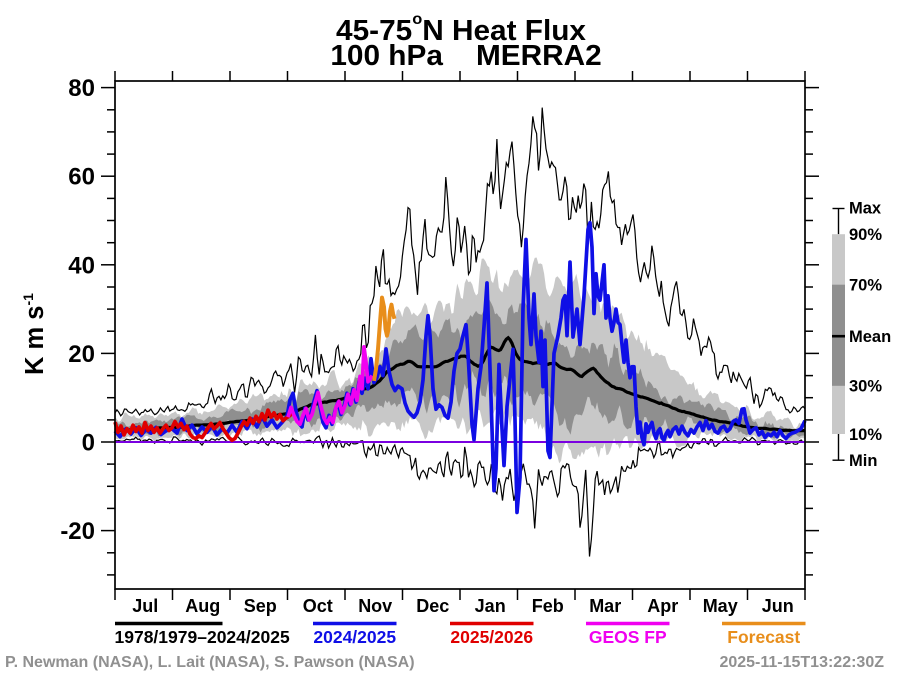 The width and height of the screenshot is (900, 675). What do you see at coordinates (490, 606) in the screenshot?
I see `svg-text: Jan` at bounding box center [490, 606].